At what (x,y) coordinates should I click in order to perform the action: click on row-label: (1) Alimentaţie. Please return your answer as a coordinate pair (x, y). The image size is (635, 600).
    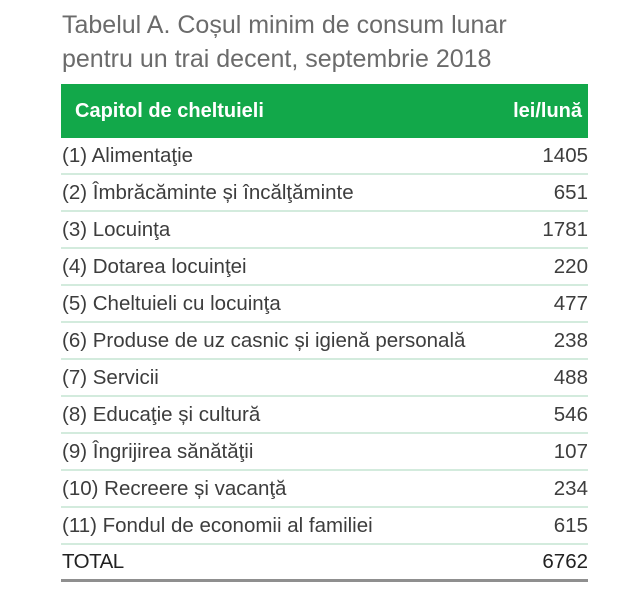
    Looking at the image, I should click on (128, 155).